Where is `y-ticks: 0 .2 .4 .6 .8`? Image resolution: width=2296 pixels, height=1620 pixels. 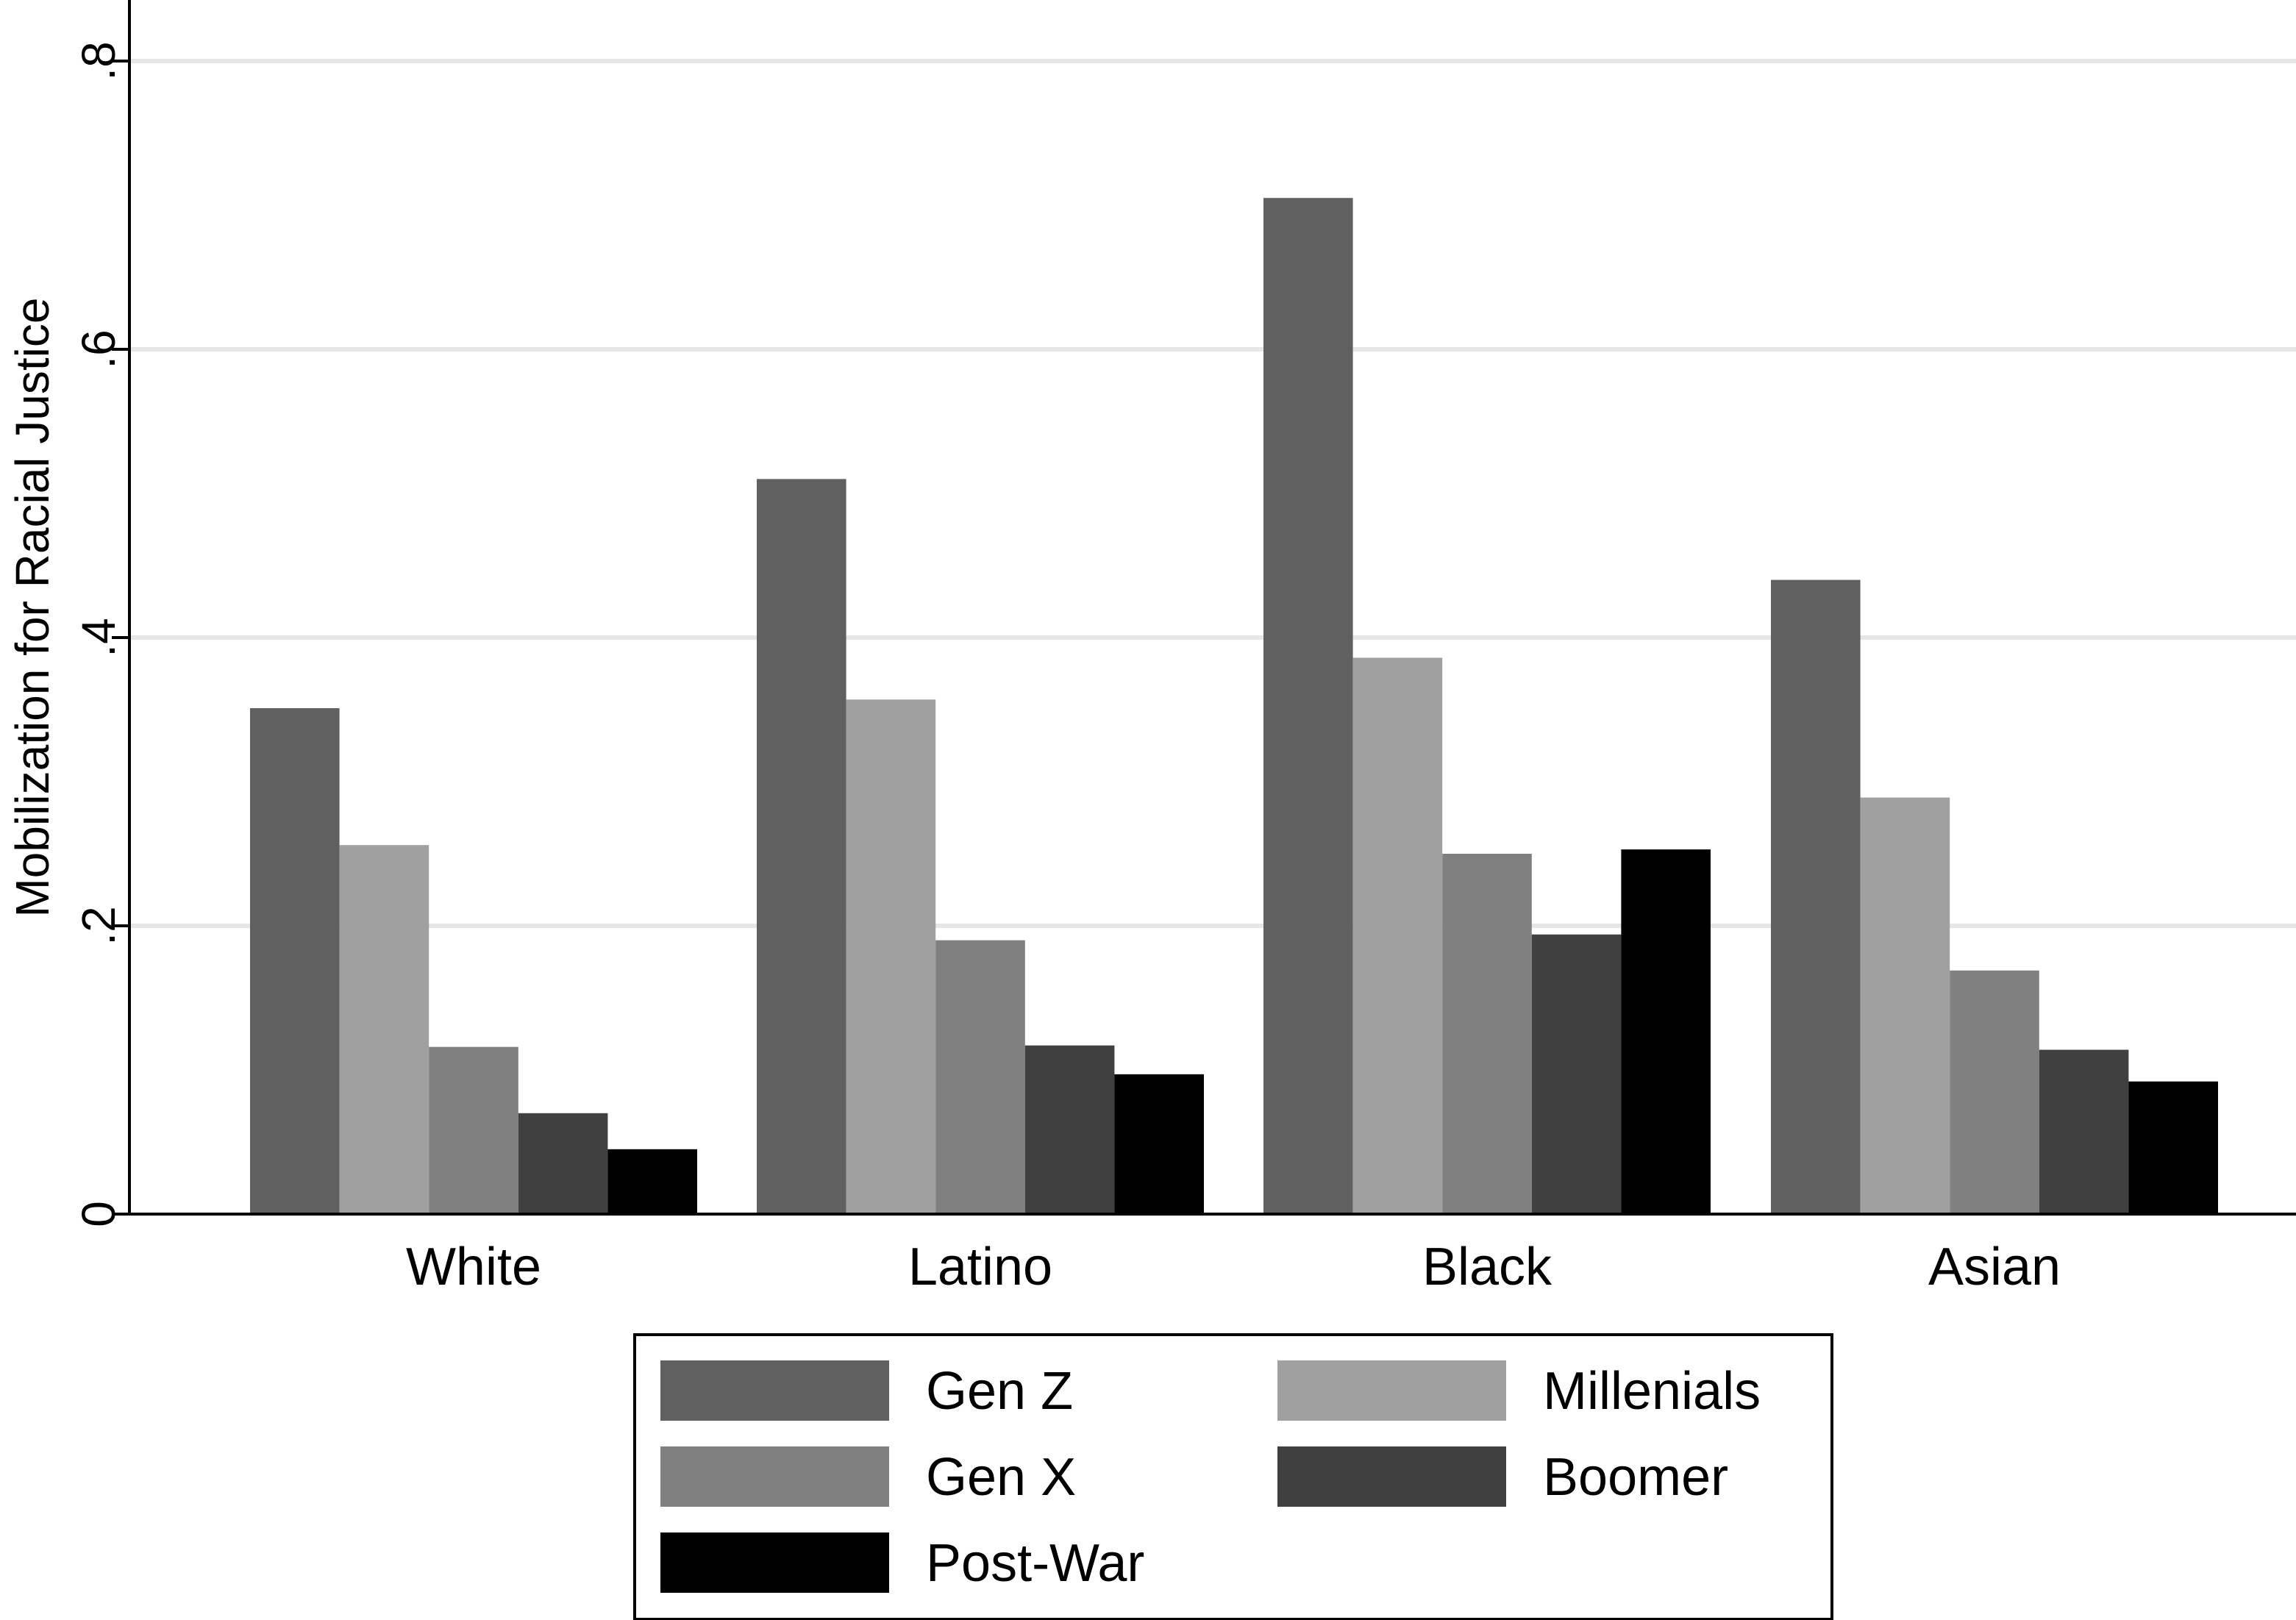 y-ticks: 0 .2 .4 .6 .8 is located at coordinates (100, 634).